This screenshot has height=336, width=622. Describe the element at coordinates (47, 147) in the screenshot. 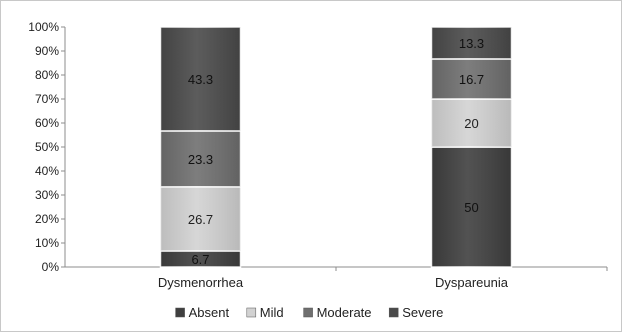

I see `y-tick-label: 50%` at that location.